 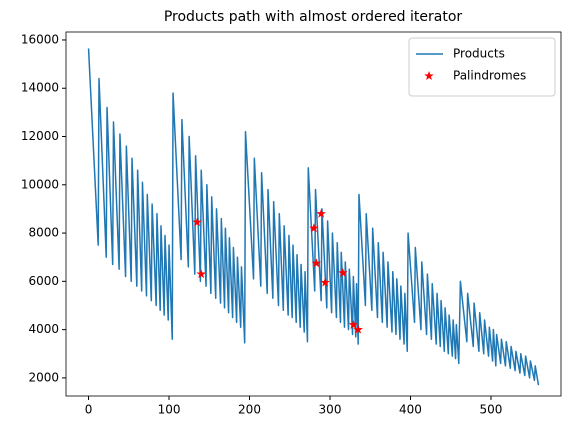 I want to click on x-tick-label: 0, so click(x=89, y=410).